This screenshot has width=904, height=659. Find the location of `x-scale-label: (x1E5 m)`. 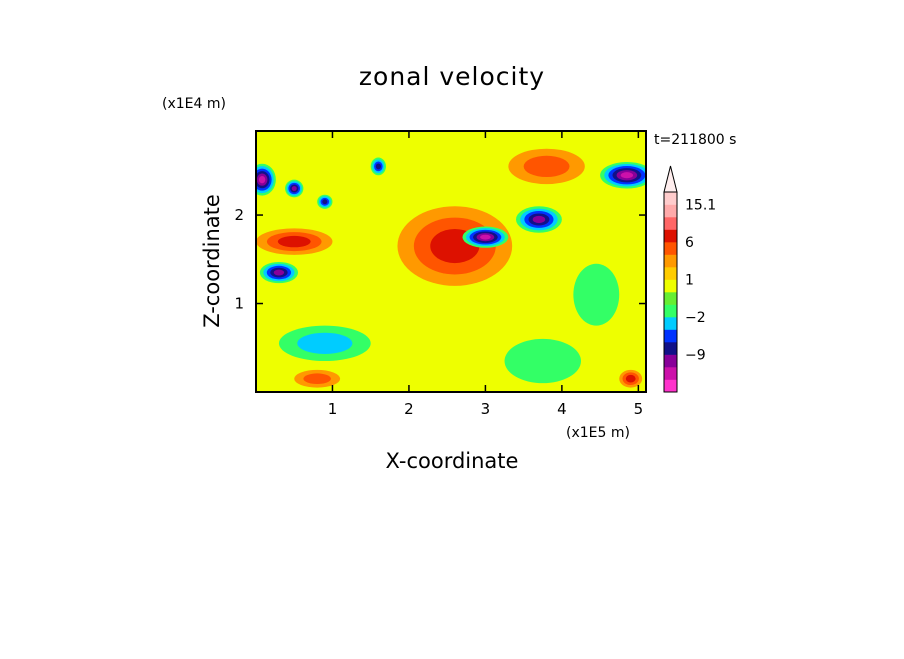

x-scale-label: (x1E5 m) is located at coordinates (598, 433).